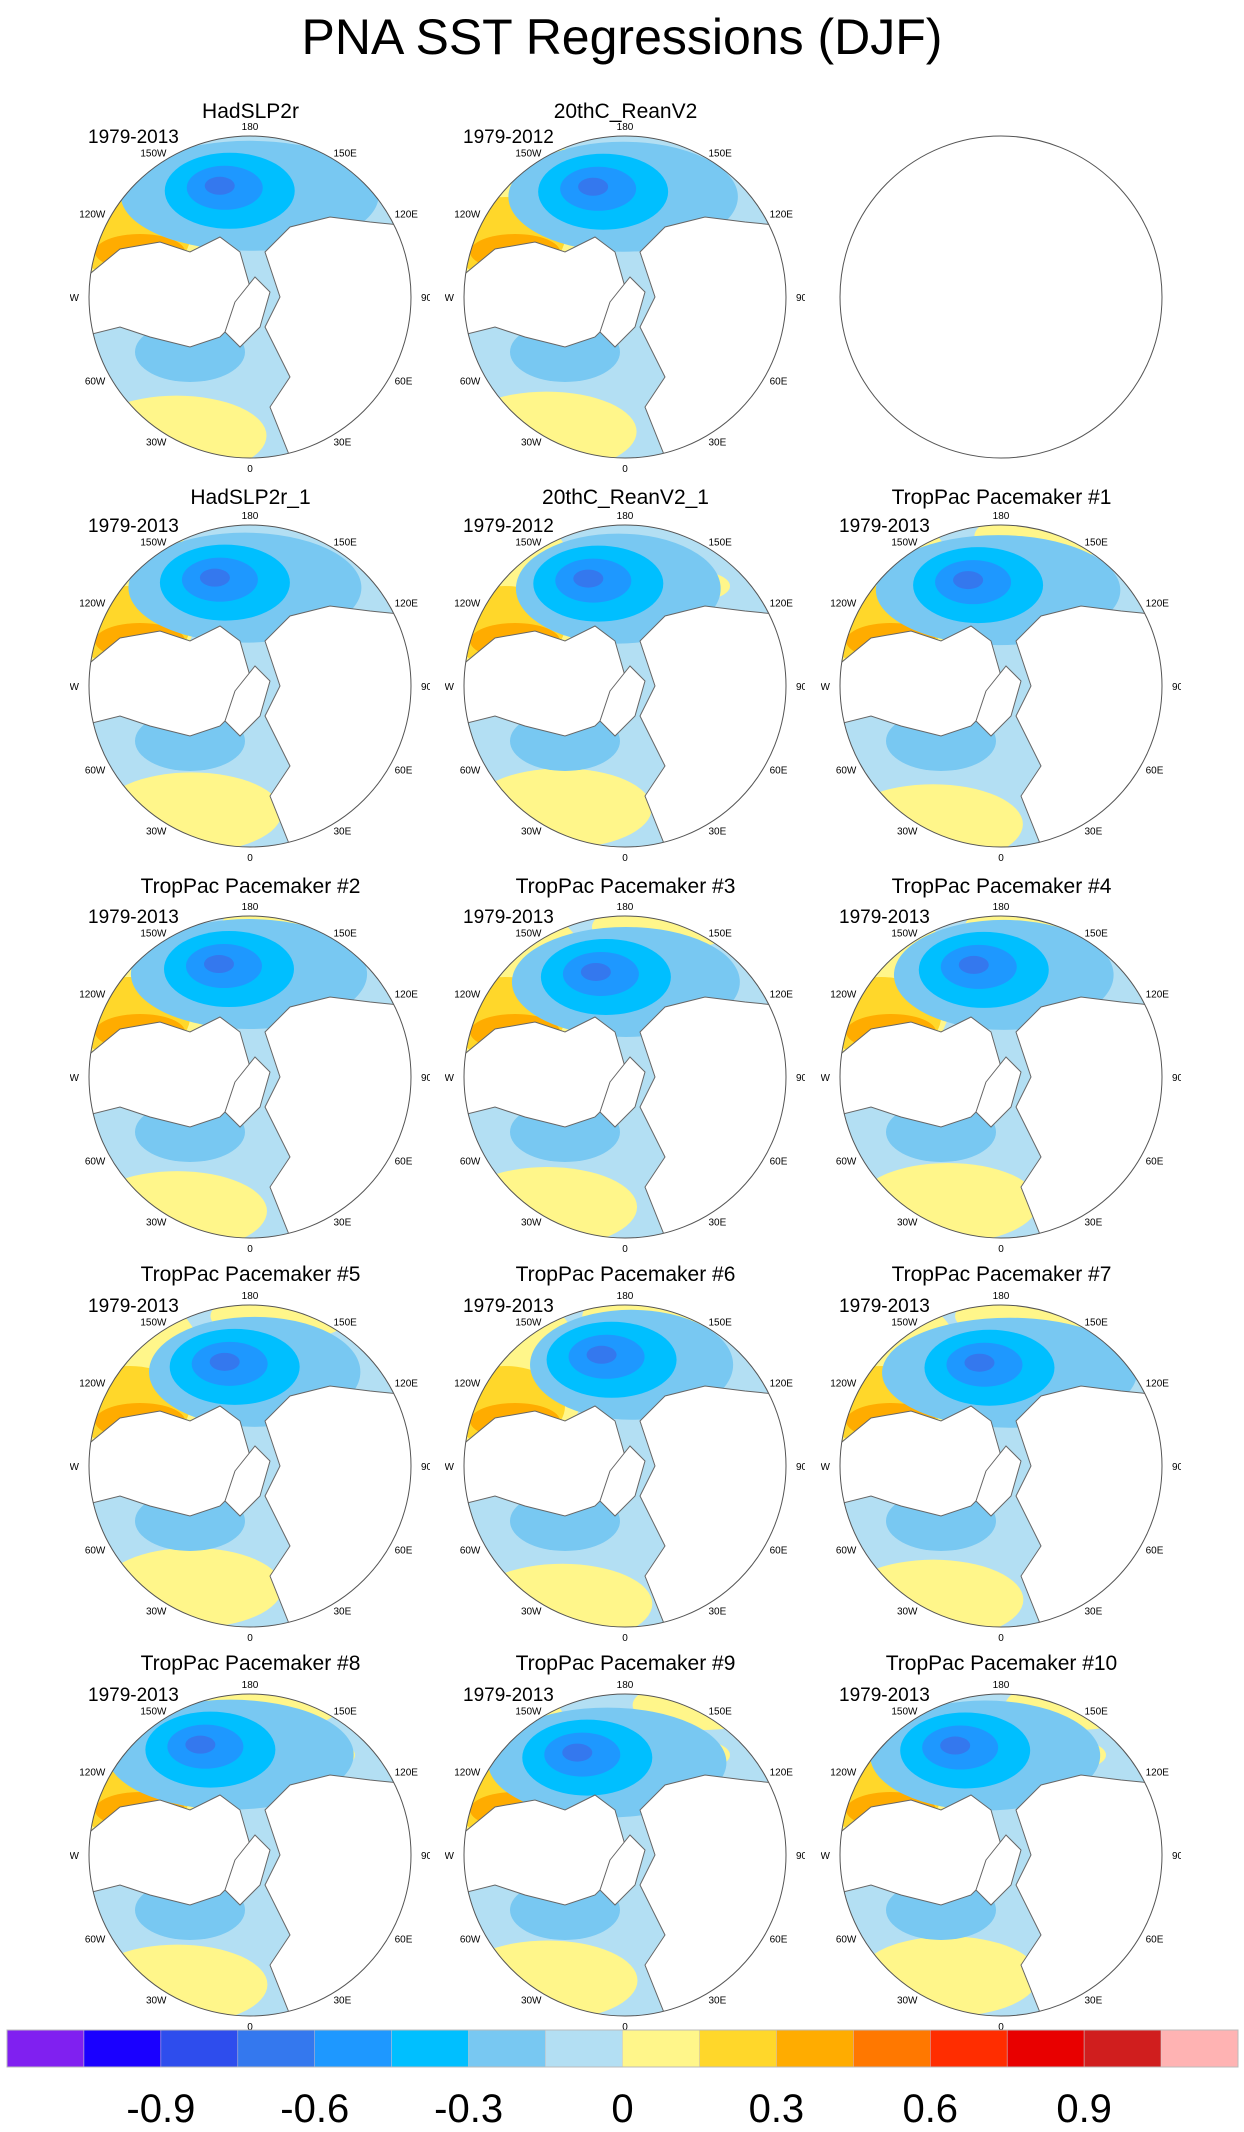 This screenshot has width=1244, height=2132. I want to click on panel-title: TropPac Pacemaker #1, so click(1001, 497).